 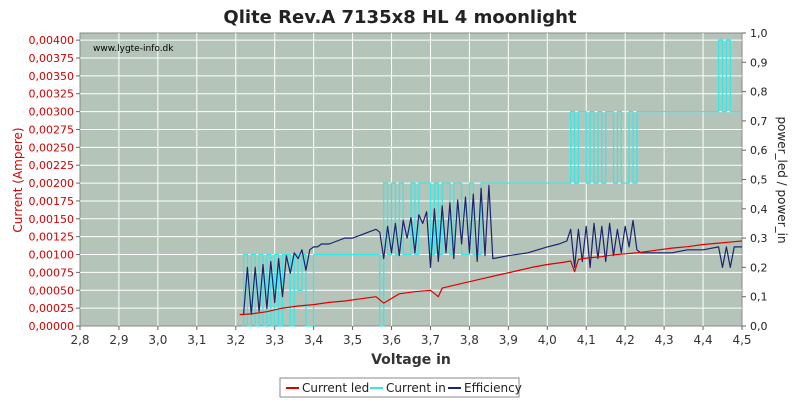 What do you see at coordinates (493, 388) in the screenshot?
I see `legend-label-efficiency: Efficiency` at bounding box center [493, 388].